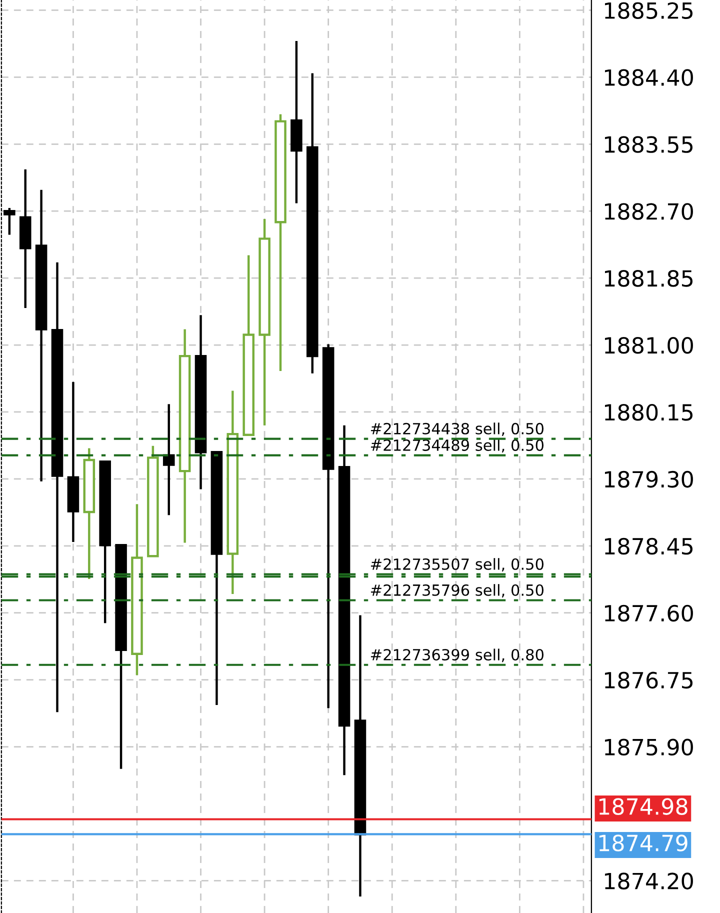 This screenshot has height=913, width=720. What do you see at coordinates (457, 655) in the screenshot?
I see `ref-line-label: #212736399 sell, 0.80` at bounding box center [457, 655].